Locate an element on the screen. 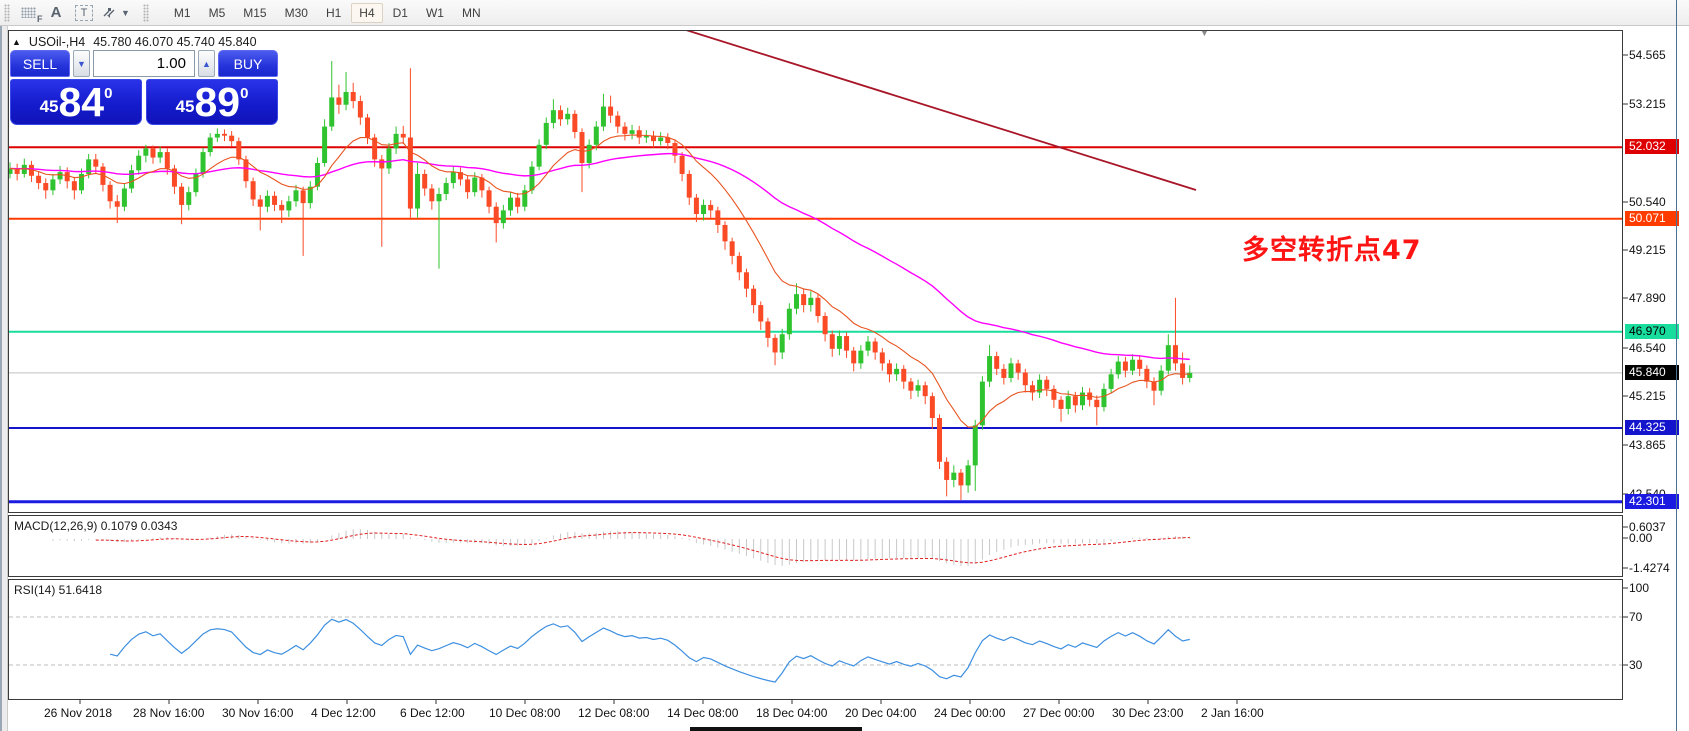 The width and height of the screenshot is (1689, 731). date-label: 27 Dec 00:00 is located at coordinates (1059, 713).